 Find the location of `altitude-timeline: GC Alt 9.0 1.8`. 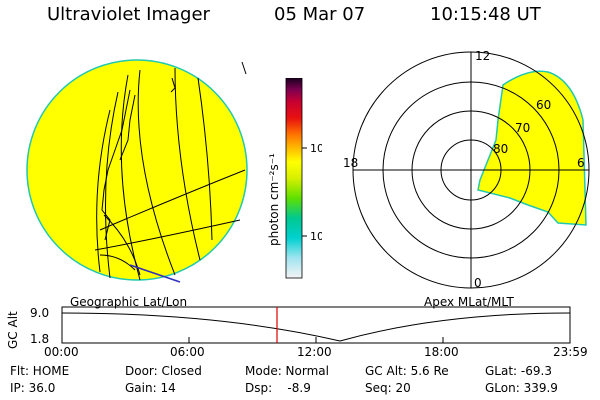

altitude-timeline: GC Alt 9.0 1.8 is located at coordinates (288, 327).